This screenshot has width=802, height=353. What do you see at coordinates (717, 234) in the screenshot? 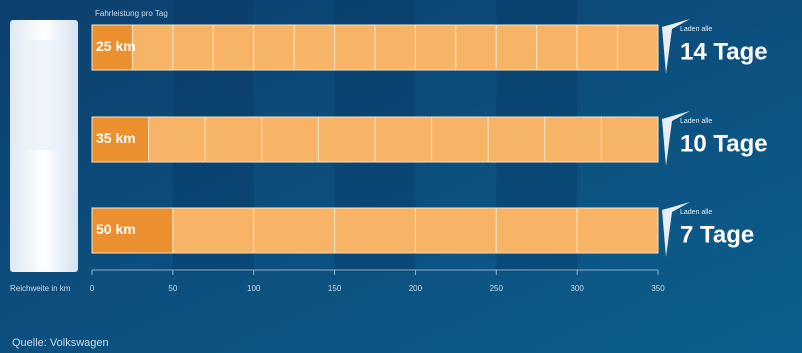
I see `days-label: 7 Tage` at bounding box center [717, 234].